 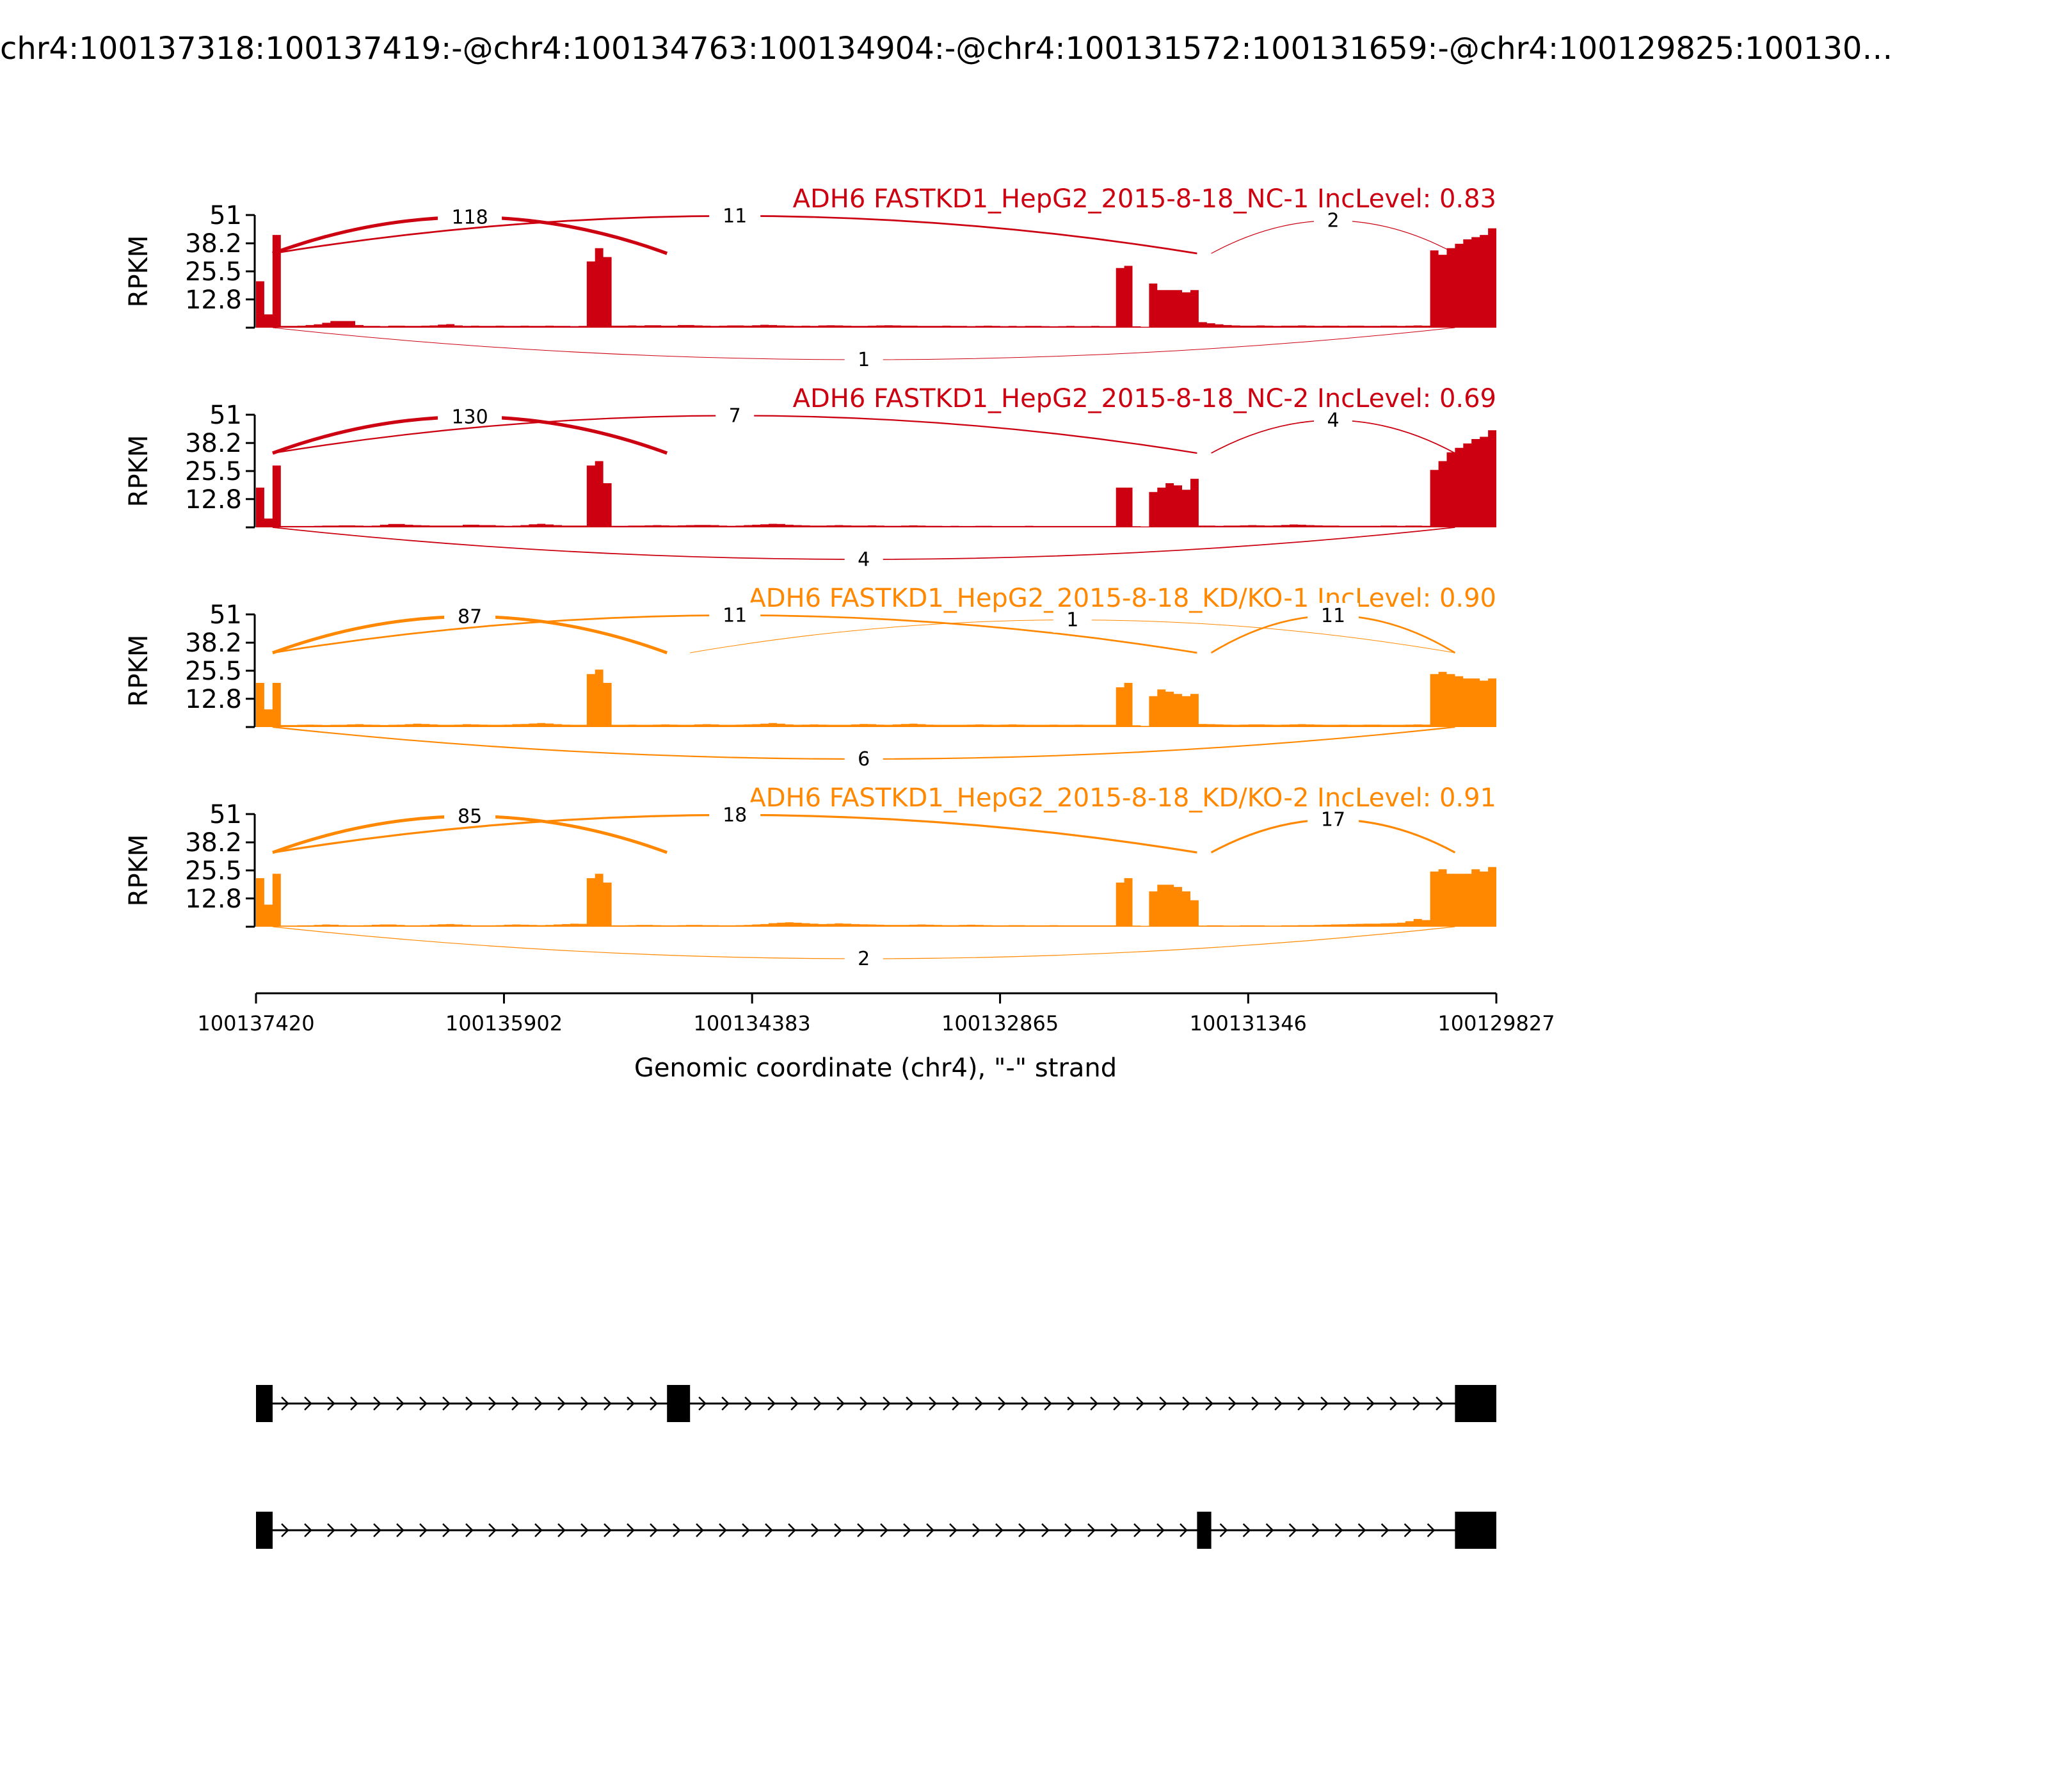 I want to click on junction-count: 2, so click(x=1333, y=221).